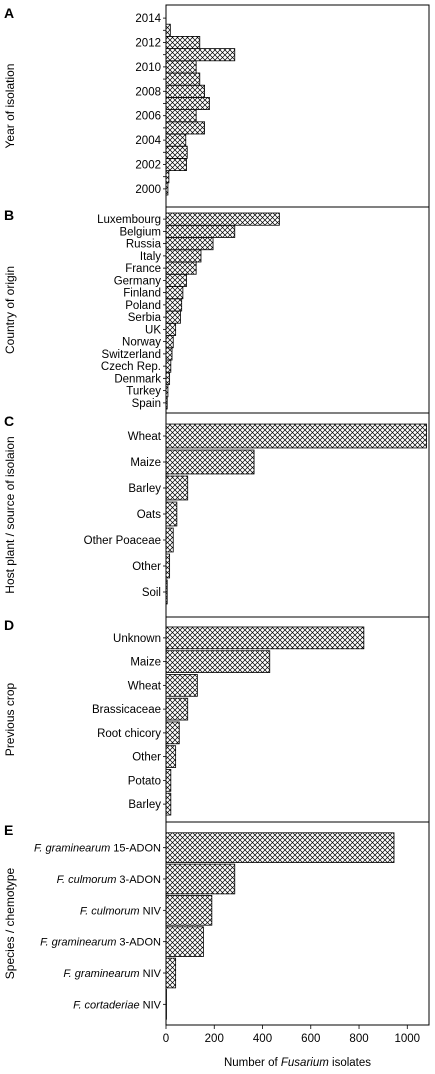 Image resolution: width=435 pixels, height=1074 pixels. I want to click on category-label: F. culmorum NIV, so click(121, 911).